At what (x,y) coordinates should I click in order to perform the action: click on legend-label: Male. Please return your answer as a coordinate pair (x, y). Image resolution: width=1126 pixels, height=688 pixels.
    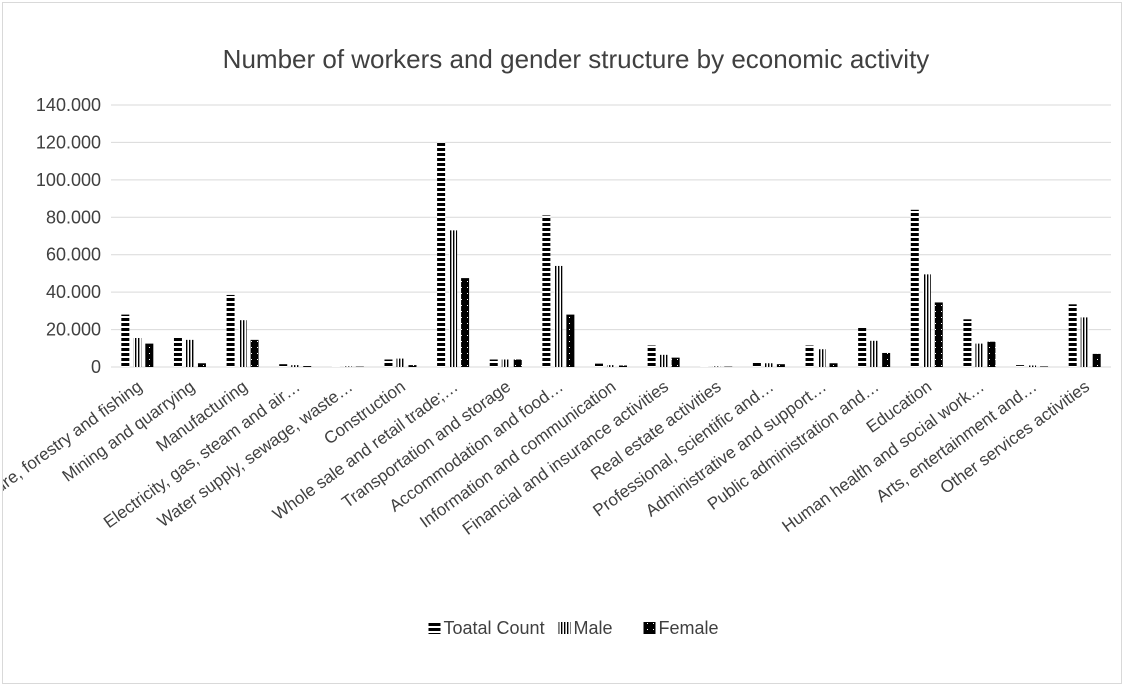
    Looking at the image, I should click on (593, 628).